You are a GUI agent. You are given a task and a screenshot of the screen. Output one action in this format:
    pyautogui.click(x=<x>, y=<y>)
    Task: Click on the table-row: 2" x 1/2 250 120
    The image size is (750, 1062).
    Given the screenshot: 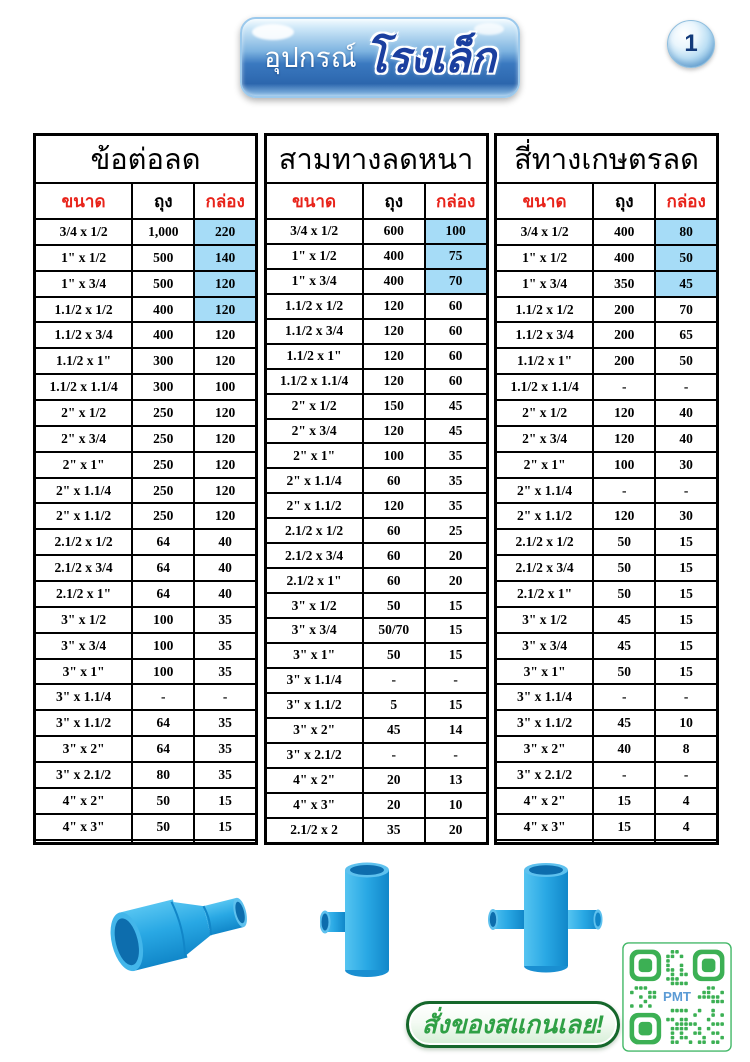 What is the action you would take?
    pyautogui.click(x=145, y=413)
    